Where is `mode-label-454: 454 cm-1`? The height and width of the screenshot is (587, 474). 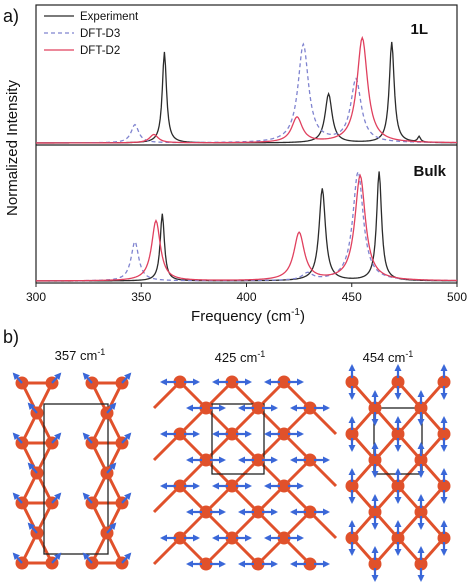
mode-label-454: 454 cm-1 is located at coordinates (388, 357).